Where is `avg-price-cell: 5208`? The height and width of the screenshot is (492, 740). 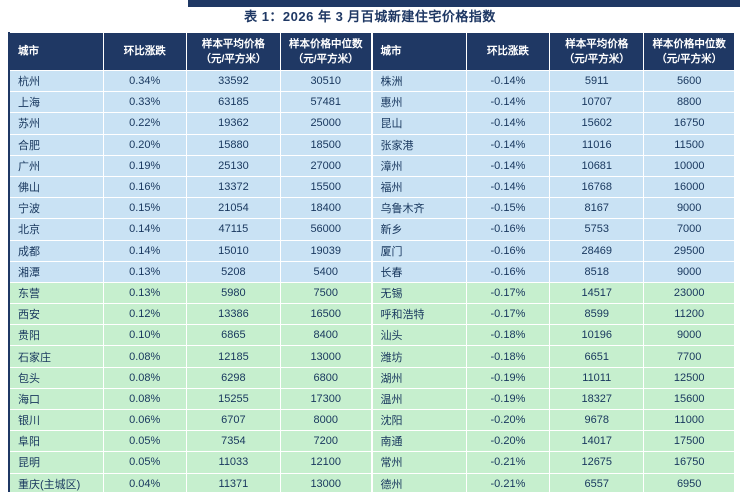 avg-price-cell: 5208 is located at coordinates (233, 271).